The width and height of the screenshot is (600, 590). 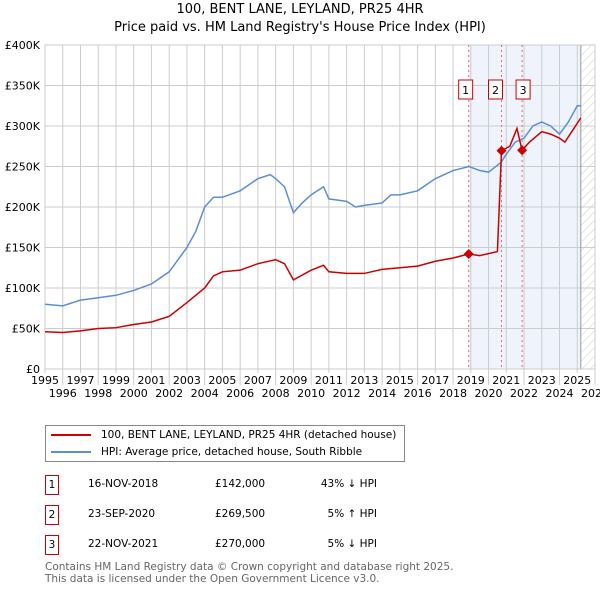 I want to click on y-tick-label: £200K, so click(x=23, y=207).